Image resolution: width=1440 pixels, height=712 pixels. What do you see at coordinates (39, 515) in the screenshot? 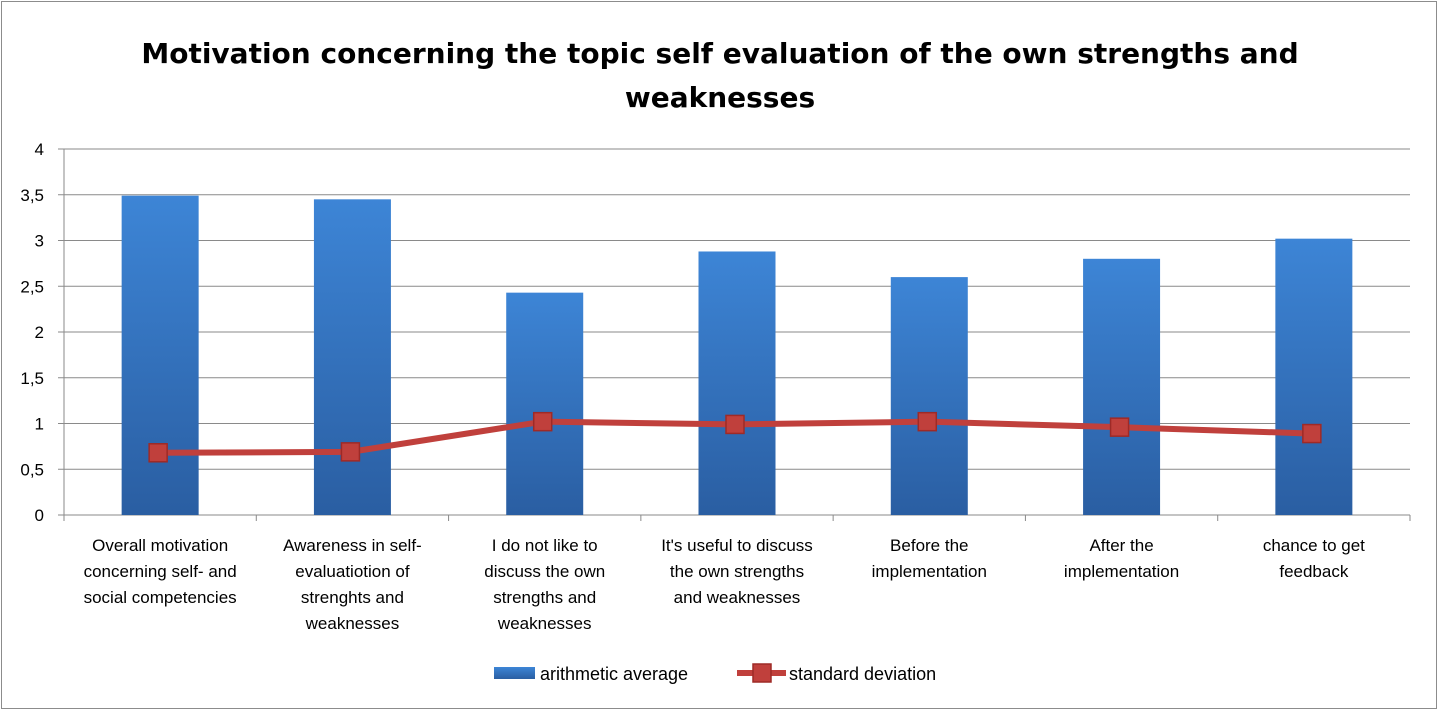
I see `y-tick-label: 0` at bounding box center [39, 515].